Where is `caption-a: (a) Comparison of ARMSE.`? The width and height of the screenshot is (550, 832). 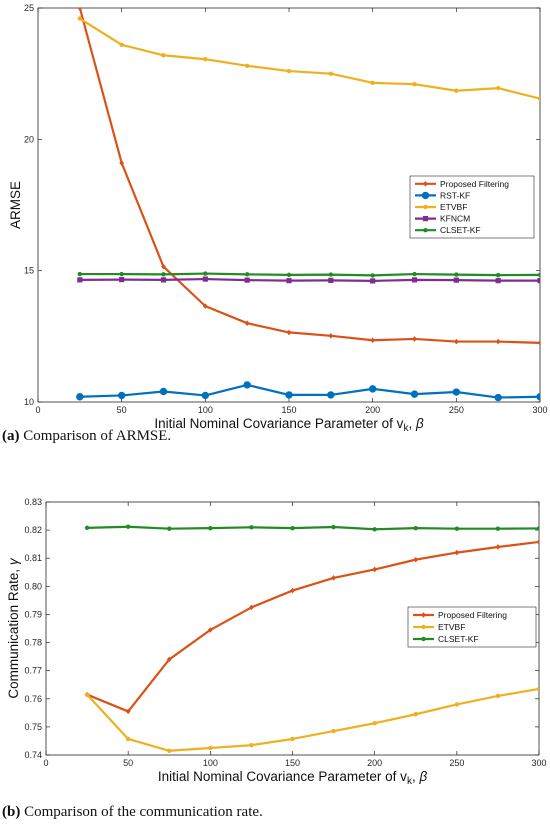 caption-a: (a) Comparison of ARMSE. is located at coordinates (86, 436).